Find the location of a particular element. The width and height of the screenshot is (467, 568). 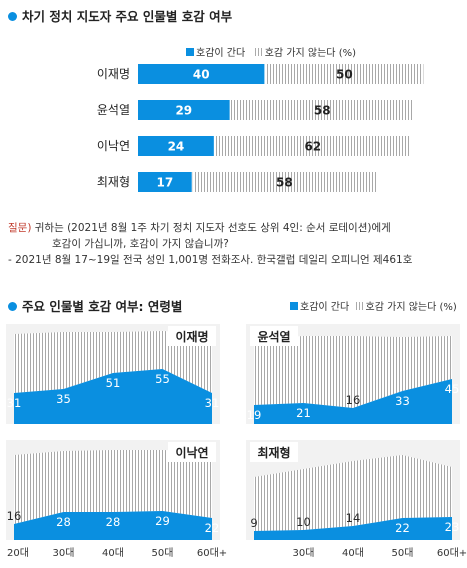

bar-unfavorable-value: 62 is located at coordinates (312, 147).